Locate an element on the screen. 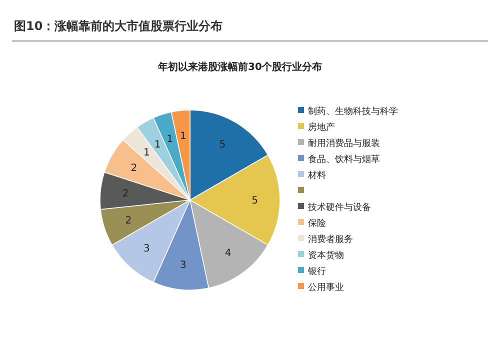 The height and width of the screenshot is (362, 500). legend-label: 保险 is located at coordinates (317, 224).